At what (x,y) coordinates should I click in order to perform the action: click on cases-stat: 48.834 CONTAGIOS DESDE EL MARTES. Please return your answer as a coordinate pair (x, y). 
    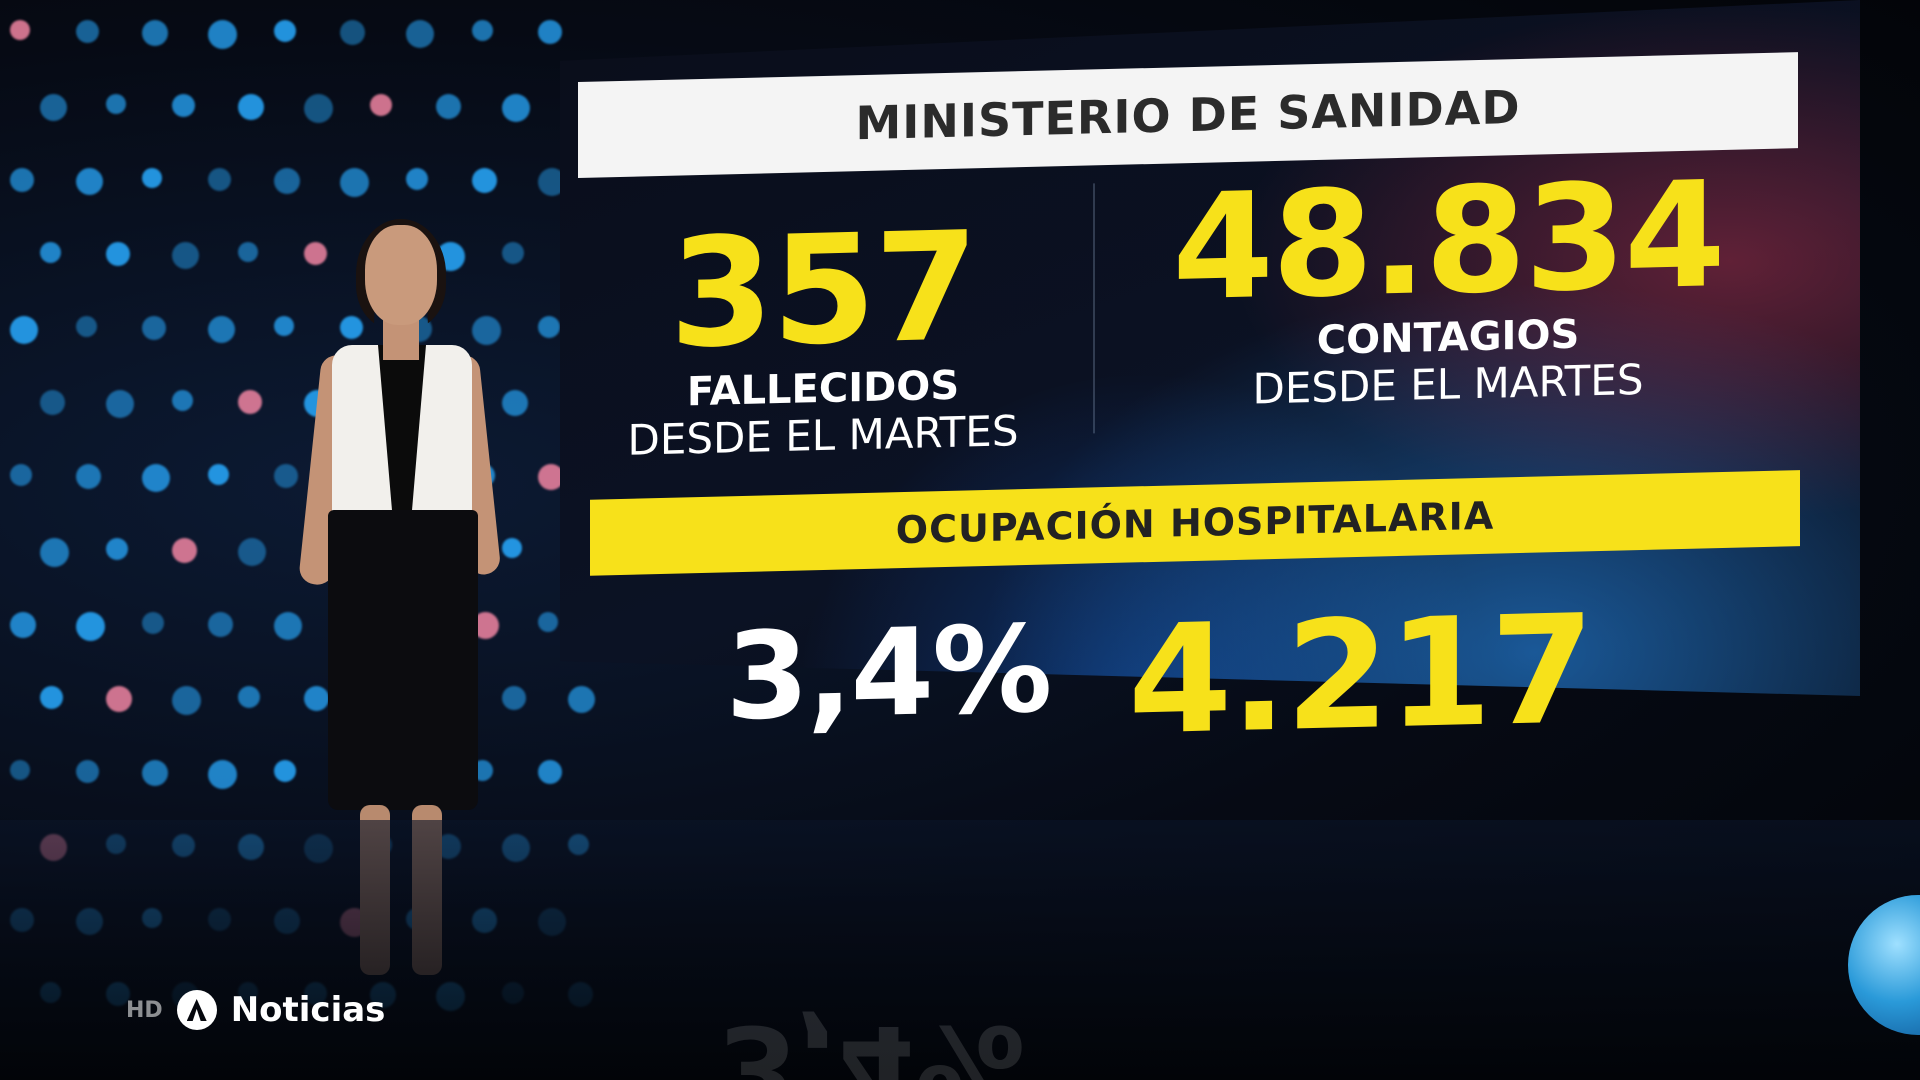
    Looking at the image, I should click on (1448, 282).